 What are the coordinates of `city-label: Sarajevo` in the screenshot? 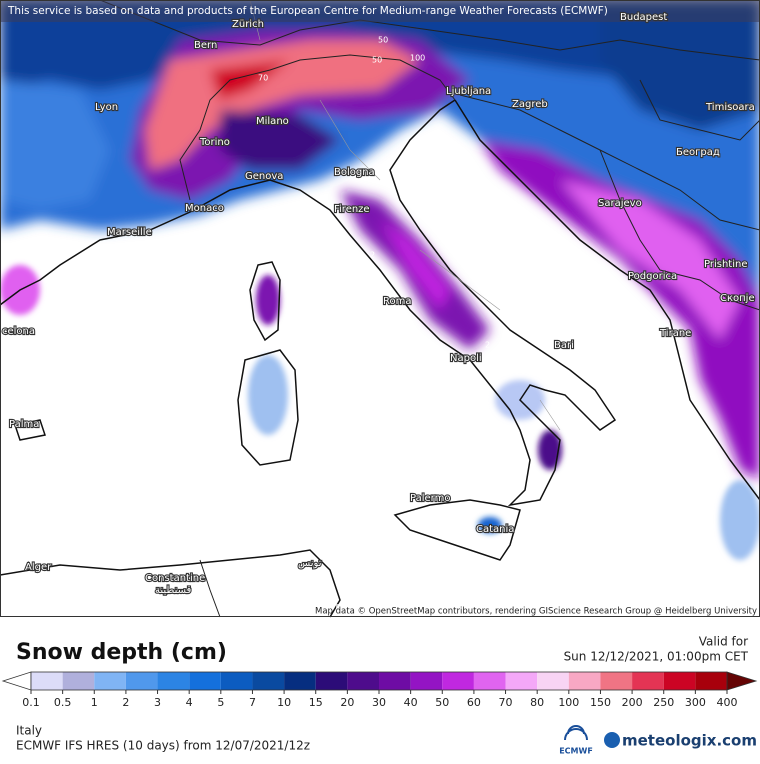 It's located at (620, 203).